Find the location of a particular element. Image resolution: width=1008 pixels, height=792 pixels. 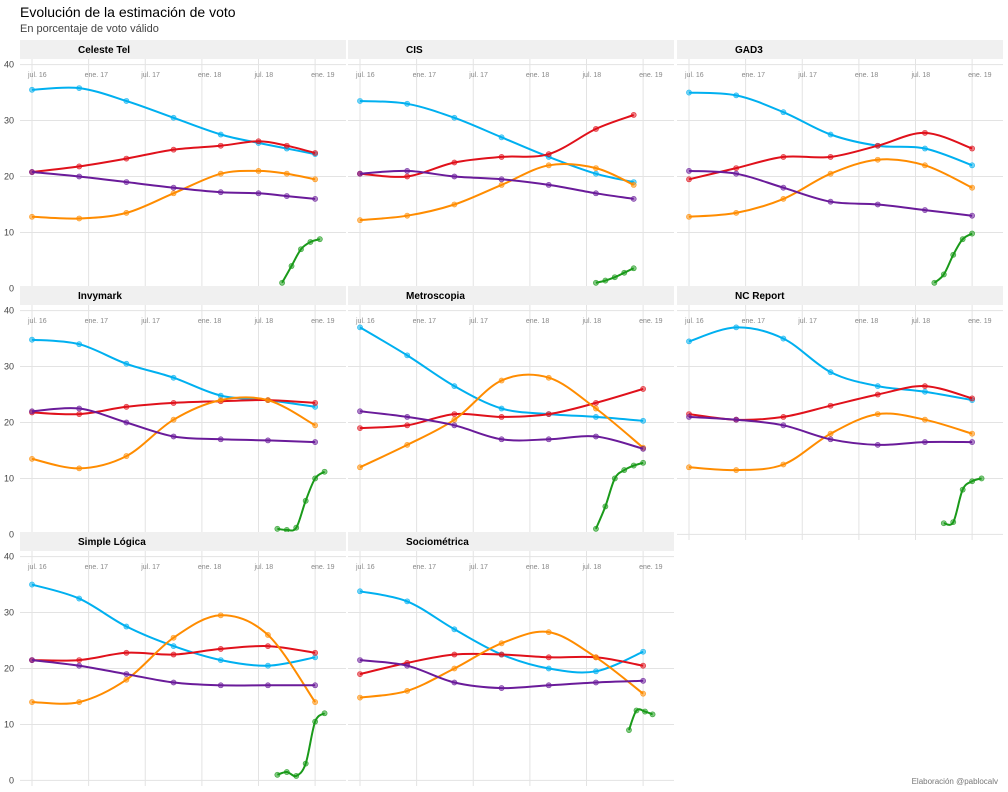

chart-caption: Elaboración @pablocalv is located at coordinates (954, 781).